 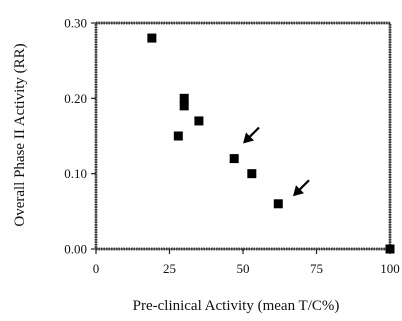 I want to click on x-tick-label: 75, so click(x=316, y=268).